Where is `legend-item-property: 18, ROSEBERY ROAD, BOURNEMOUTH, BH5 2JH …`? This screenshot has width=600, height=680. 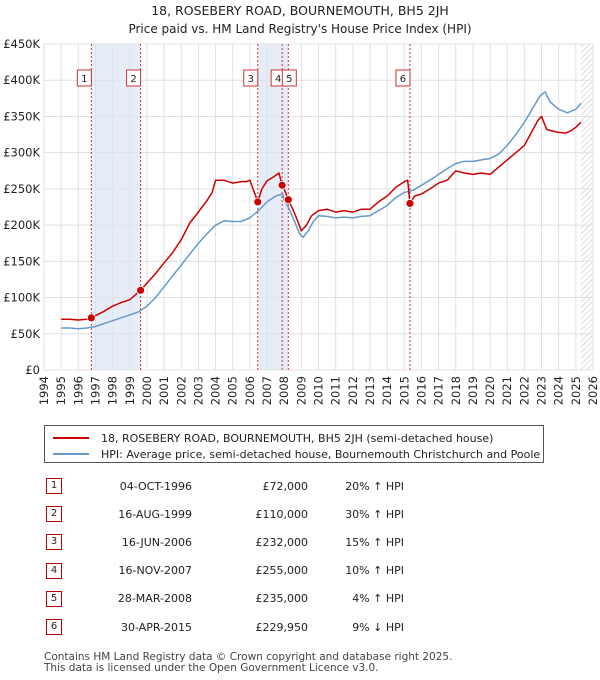
legend-item-property: 18, ROSEBERY ROAD, BOURNEMOUTH, BH5 2JH … is located at coordinates (273, 438).